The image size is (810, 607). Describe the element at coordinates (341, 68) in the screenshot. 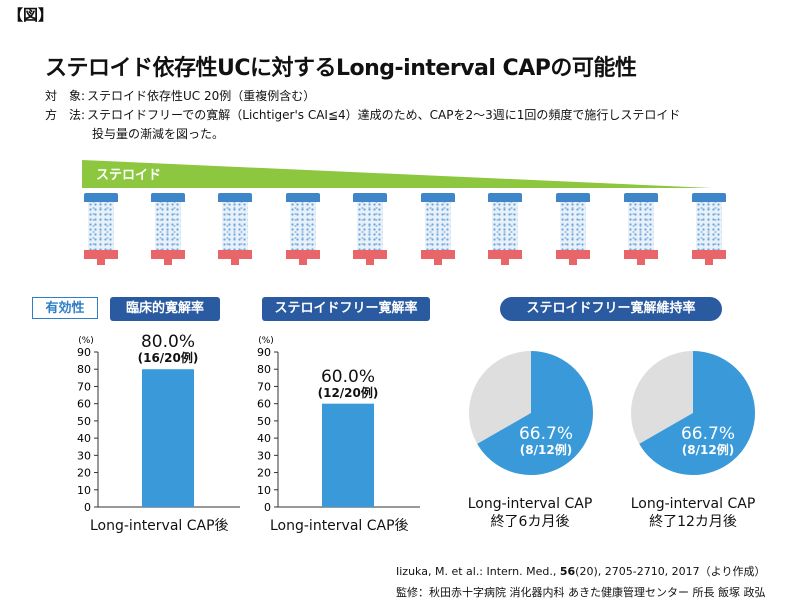

I see `page-title: ステロイド依存性UCに対するLong-interval CAPの可能性` at that location.